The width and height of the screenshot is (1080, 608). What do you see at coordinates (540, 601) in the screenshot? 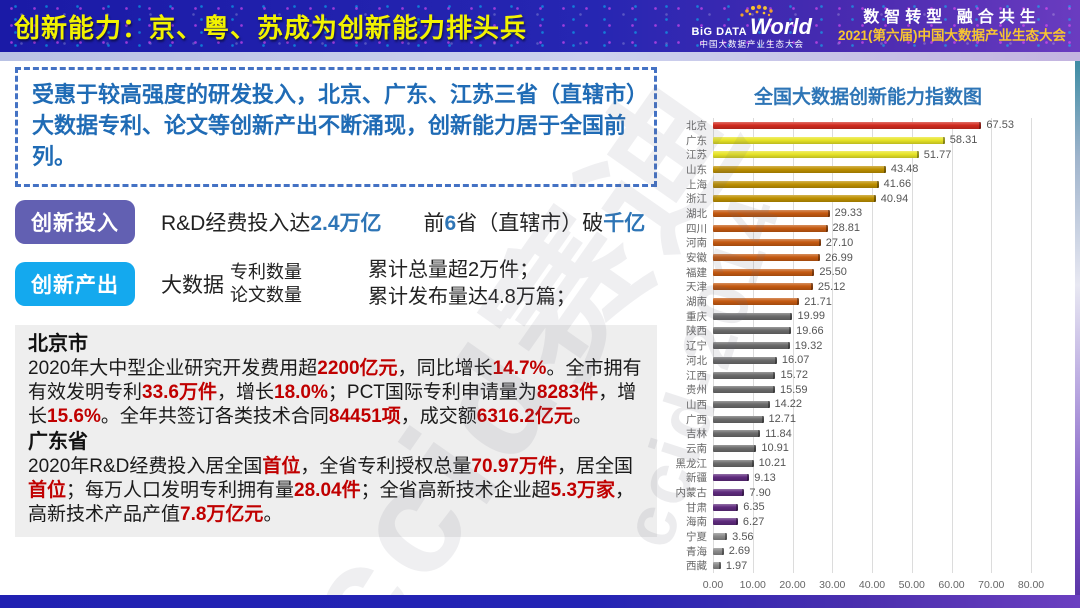
I see `bottom-strip` at bounding box center [540, 601].